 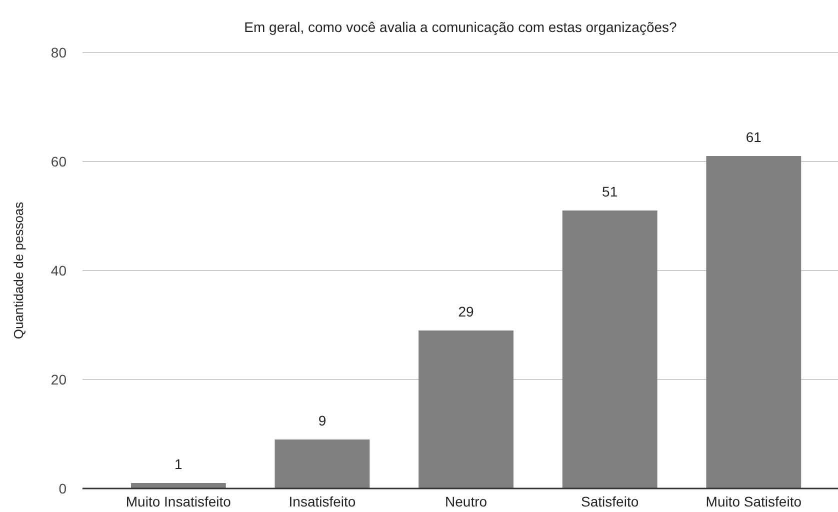 What do you see at coordinates (754, 502) in the screenshot?
I see `x-tick-label: Muito Satisfeito` at bounding box center [754, 502].